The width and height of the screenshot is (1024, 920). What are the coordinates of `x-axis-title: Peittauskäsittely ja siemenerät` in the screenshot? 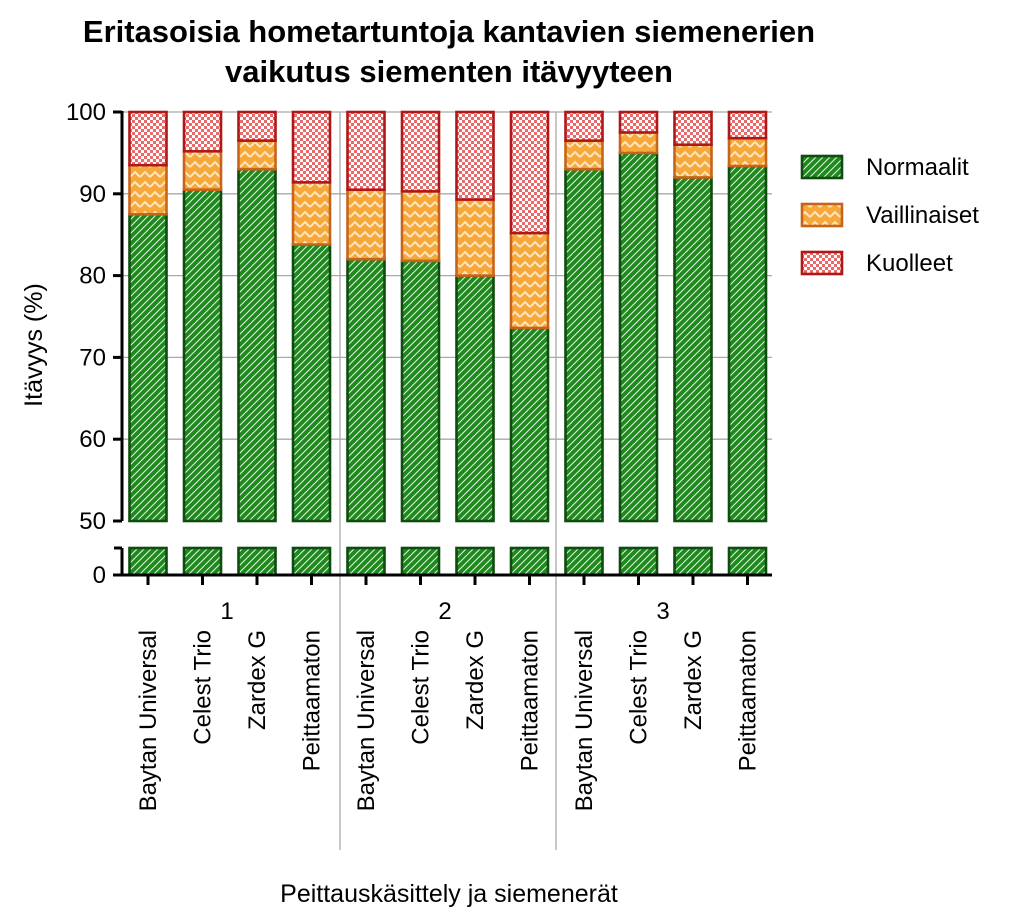 It's located at (449, 894).